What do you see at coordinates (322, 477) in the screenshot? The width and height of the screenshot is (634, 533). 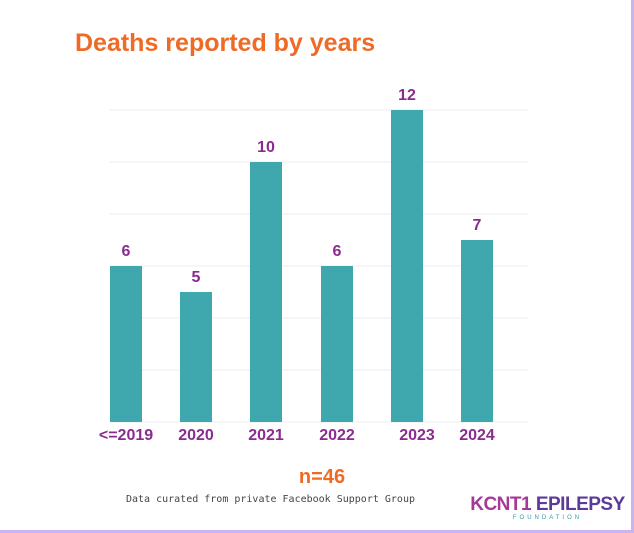 I see `sample-size-label: n=46` at bounding box center [322, 477].